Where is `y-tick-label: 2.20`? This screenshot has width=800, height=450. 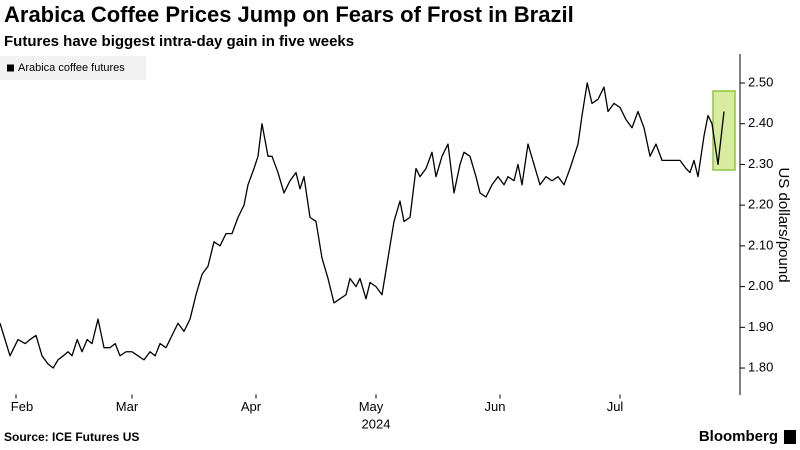
y-tick-label: 2.20 is located at coordinates (760, 204).